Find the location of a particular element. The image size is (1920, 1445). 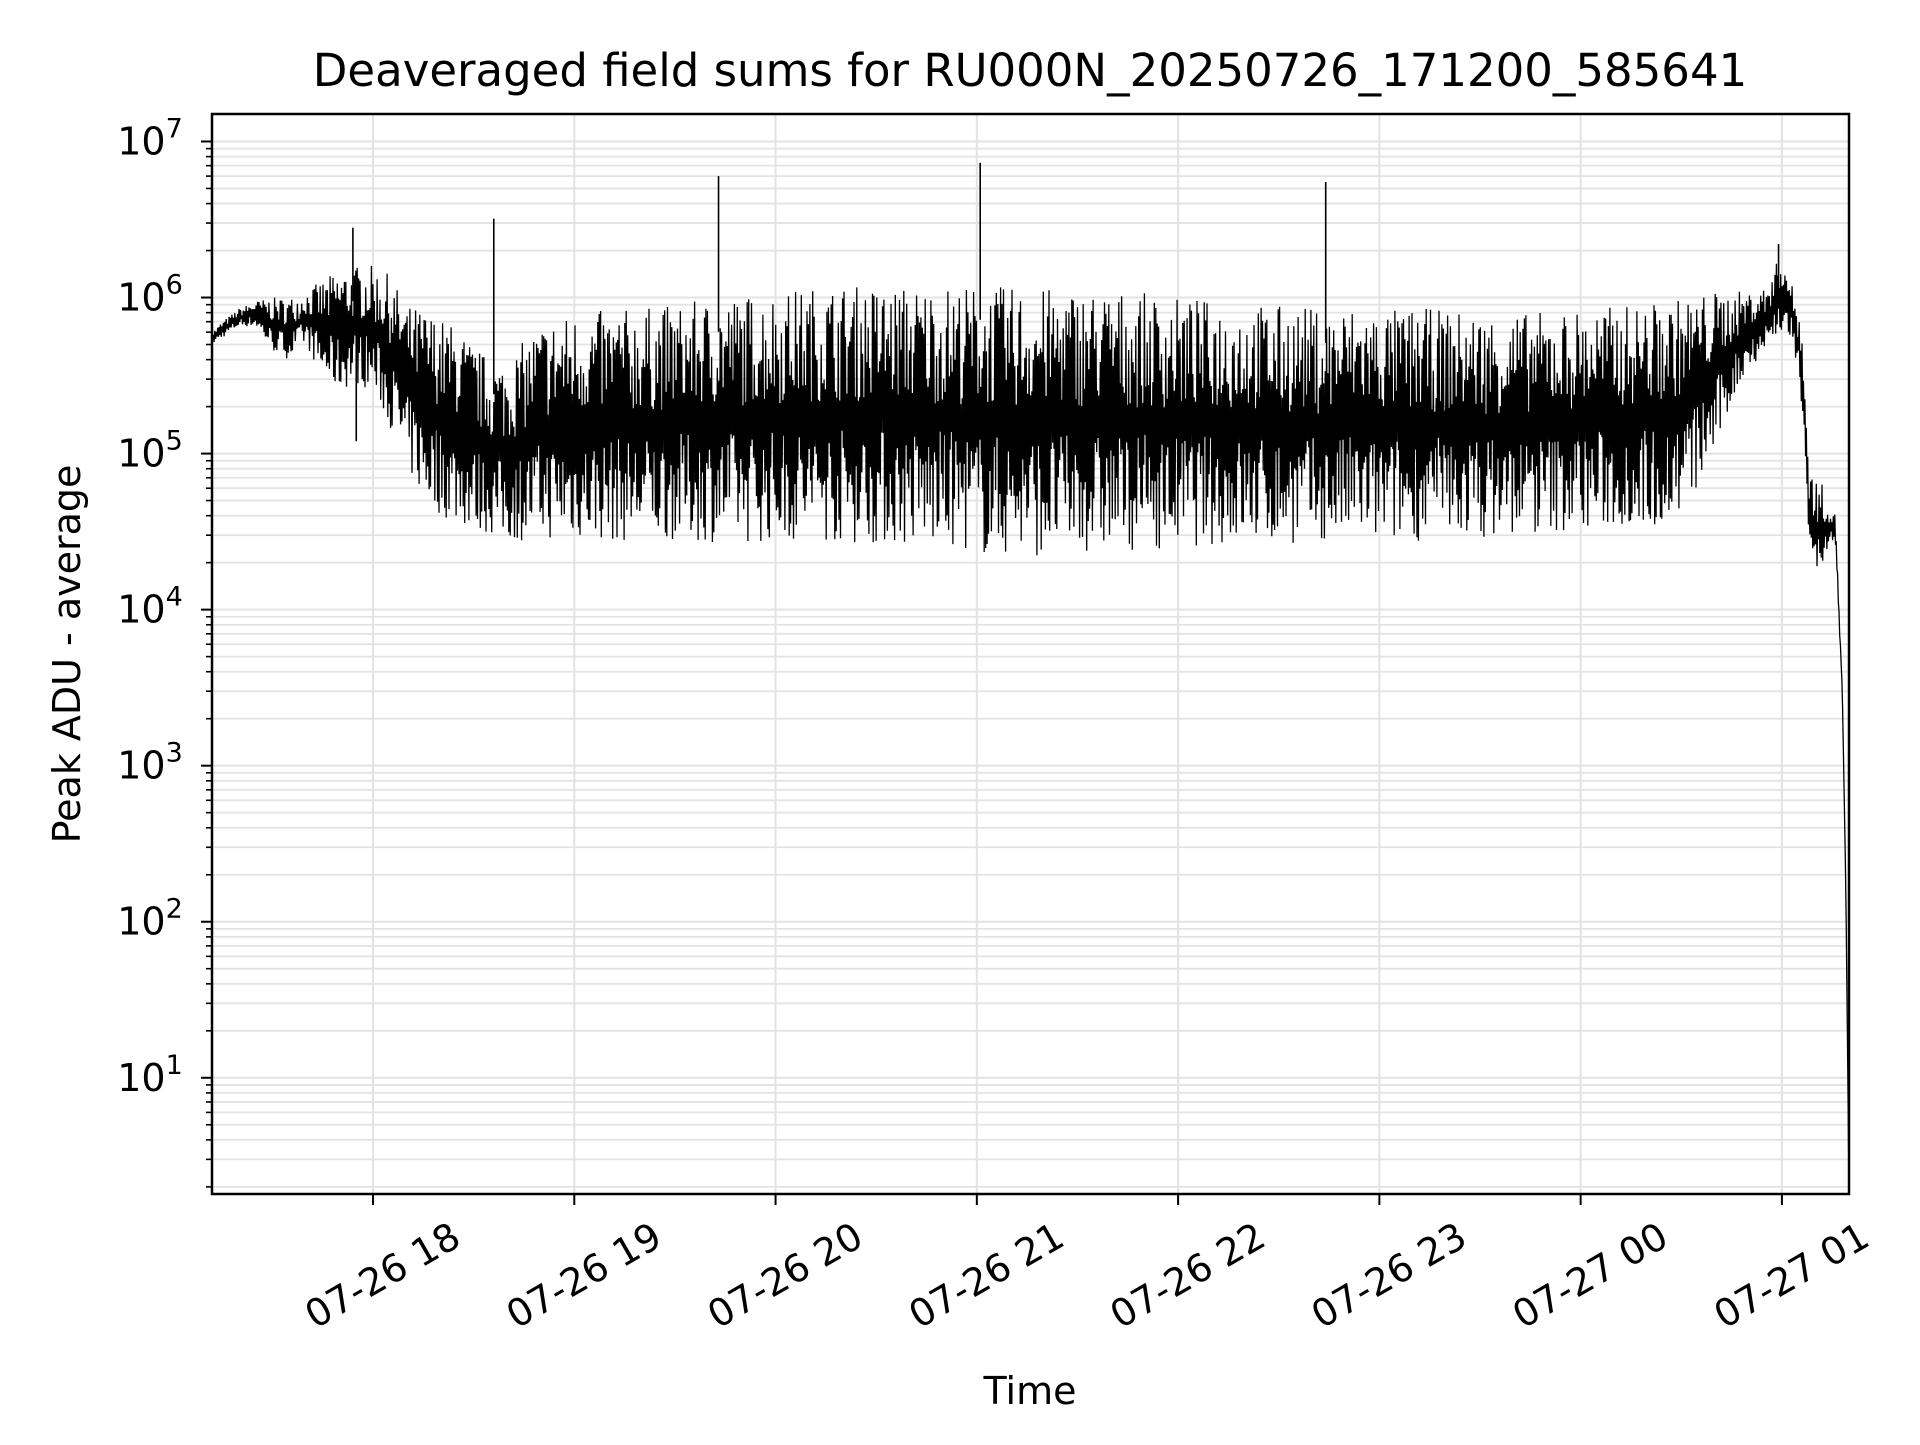

y-tick-label: 10⁵ is located at coordinates (150, 451).